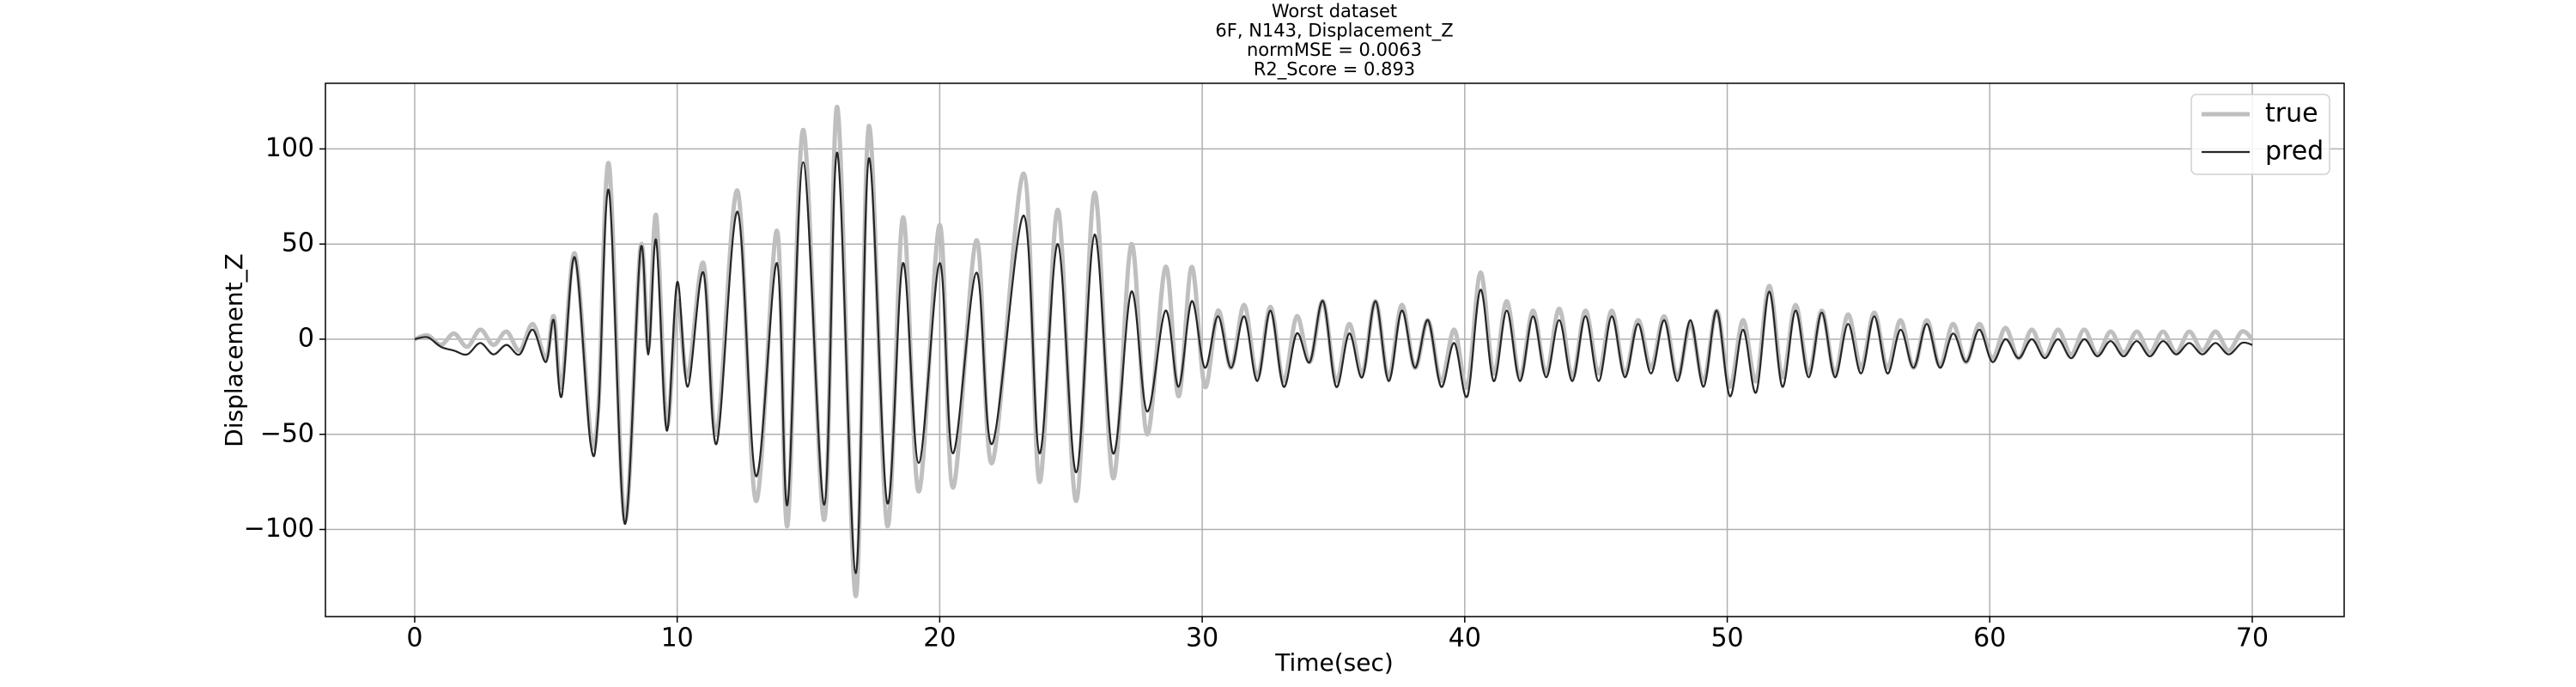  Describe the element at coordinates (290, 148) in the screenshot. I see `y-tick-label: 100` at that location.